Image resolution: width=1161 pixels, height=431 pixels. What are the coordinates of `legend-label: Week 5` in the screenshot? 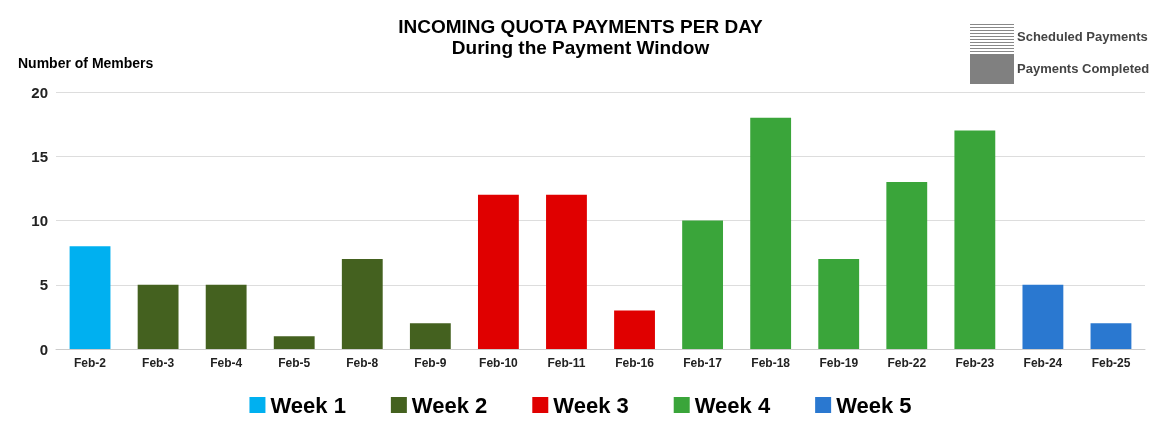 It's located at (874, 405).